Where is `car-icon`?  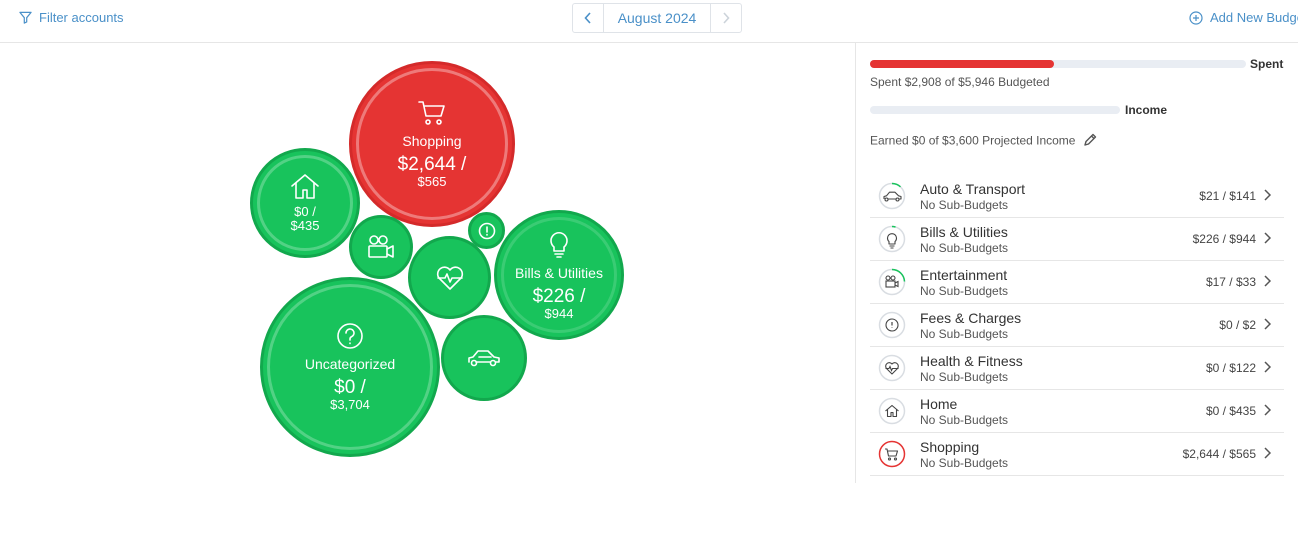
car-icon is located at coordinates (484, 358).